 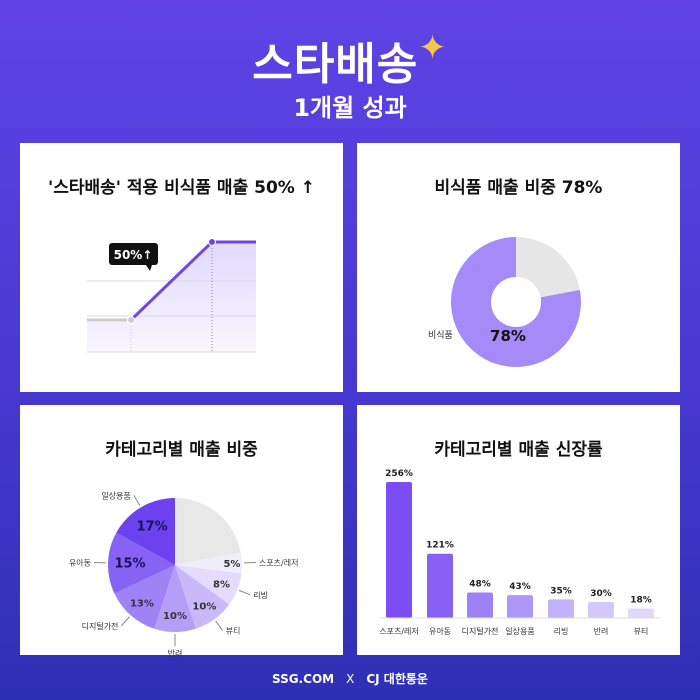 I want to click on pie-category-label: 반려, so click(x=175, y=653).